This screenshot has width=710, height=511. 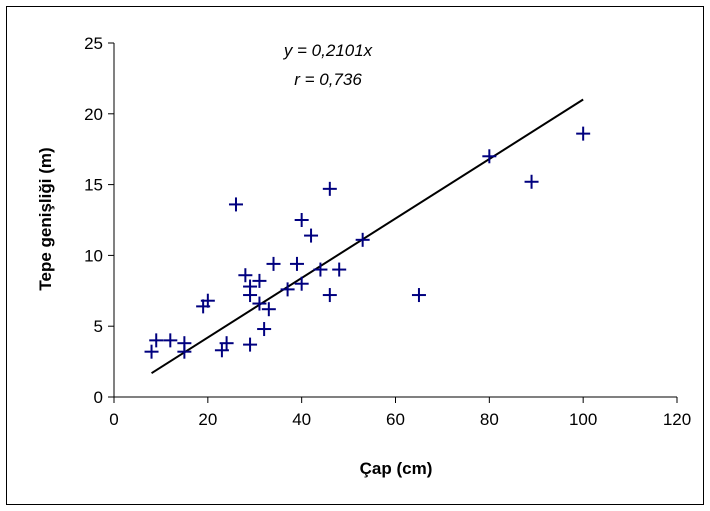 I want to click on y-tick-label: 10, so click(x=93, y=255).